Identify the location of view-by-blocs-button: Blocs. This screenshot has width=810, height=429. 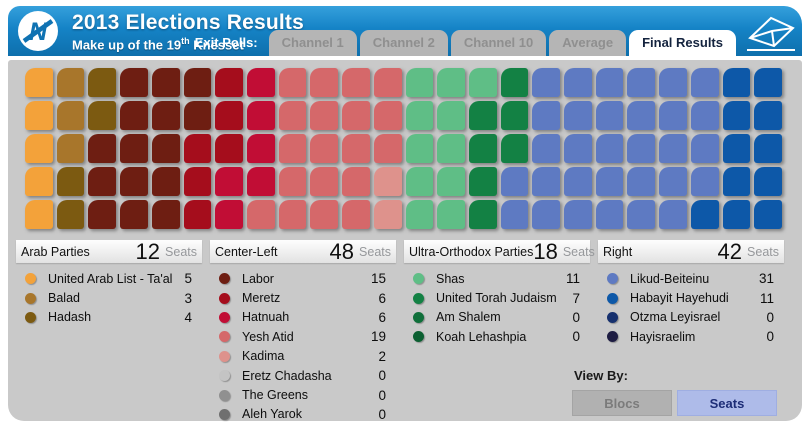
(622, 403).